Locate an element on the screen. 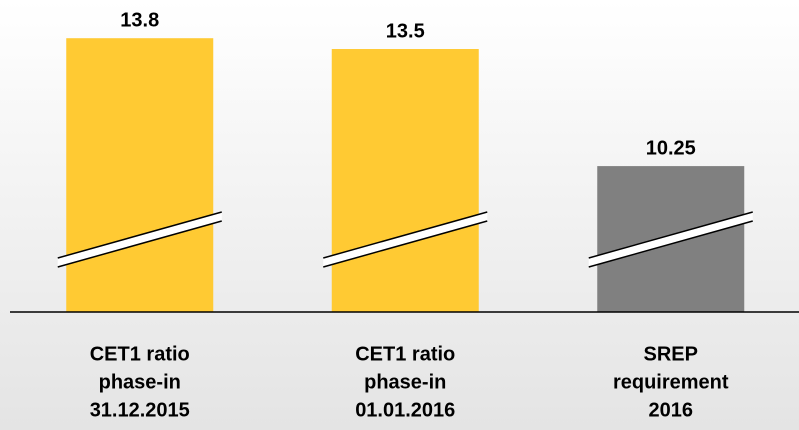 This screenshot has height=430, width=799. value-label: 13.5 is located at coordinates (405, 31).